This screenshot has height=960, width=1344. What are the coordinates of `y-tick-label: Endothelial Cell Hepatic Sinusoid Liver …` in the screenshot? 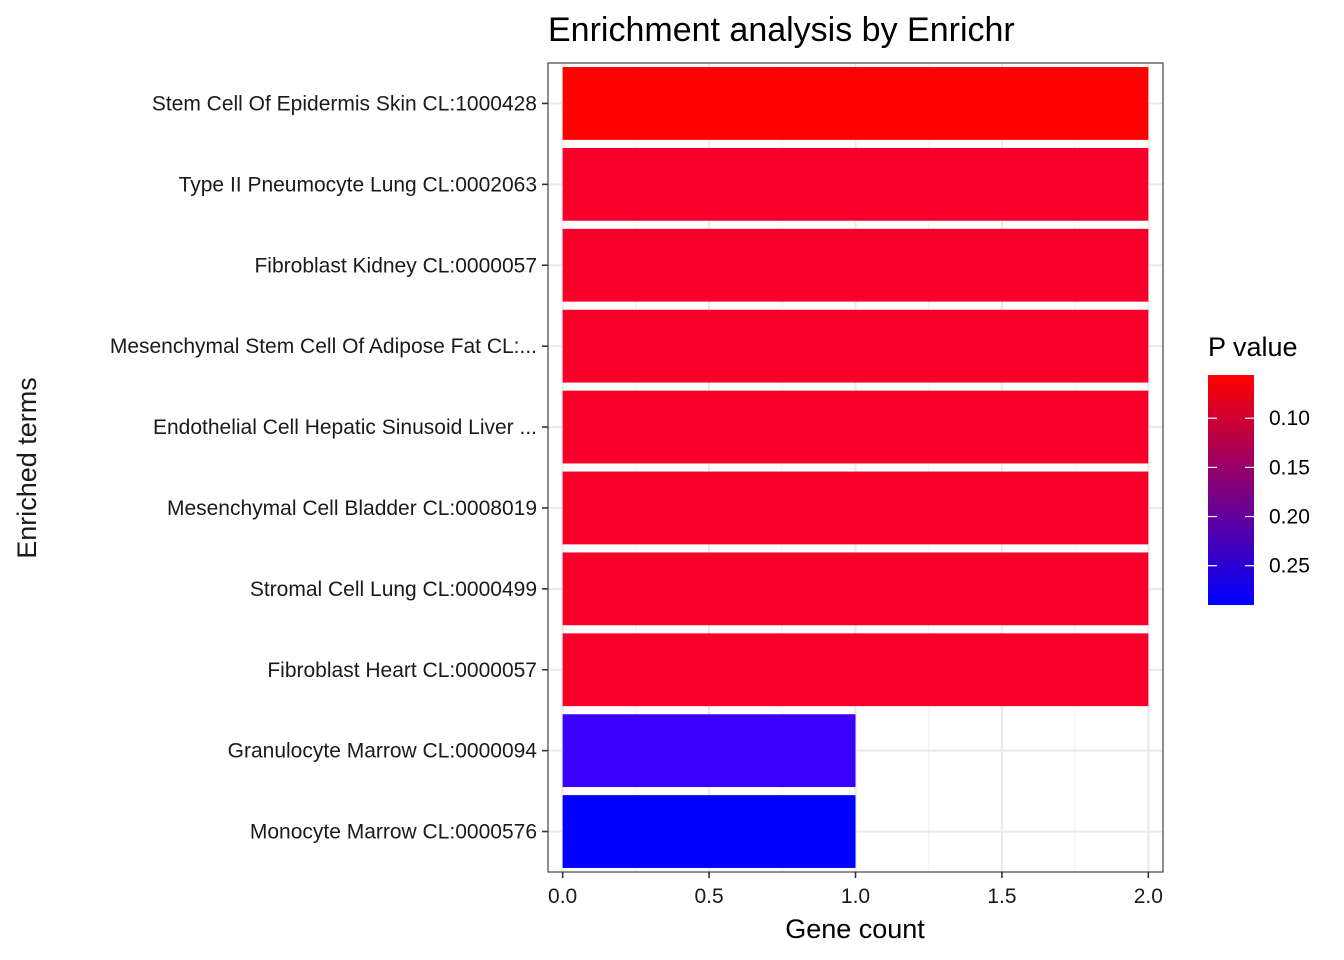 It's located at (345, 427).